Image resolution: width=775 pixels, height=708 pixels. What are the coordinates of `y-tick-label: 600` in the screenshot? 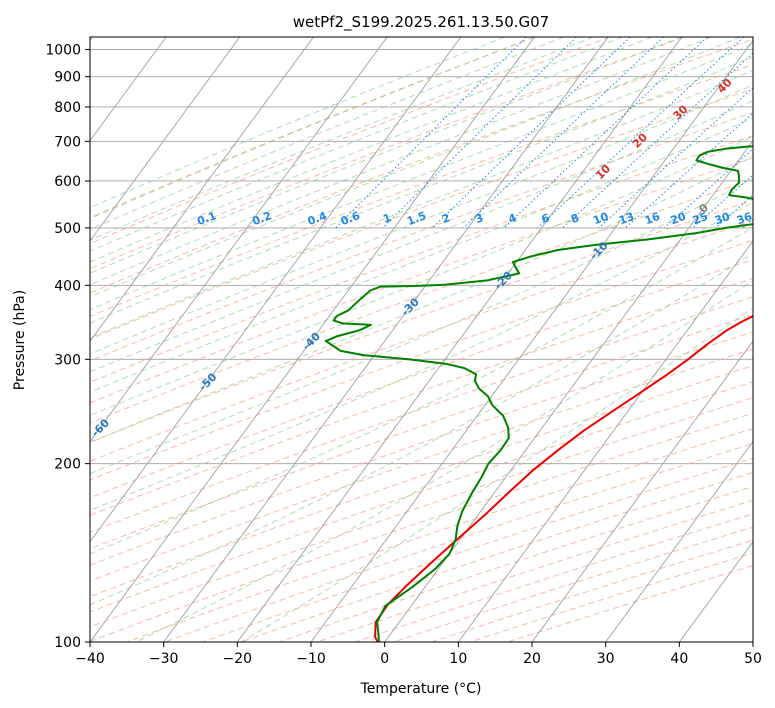 It's located at (67, 182).